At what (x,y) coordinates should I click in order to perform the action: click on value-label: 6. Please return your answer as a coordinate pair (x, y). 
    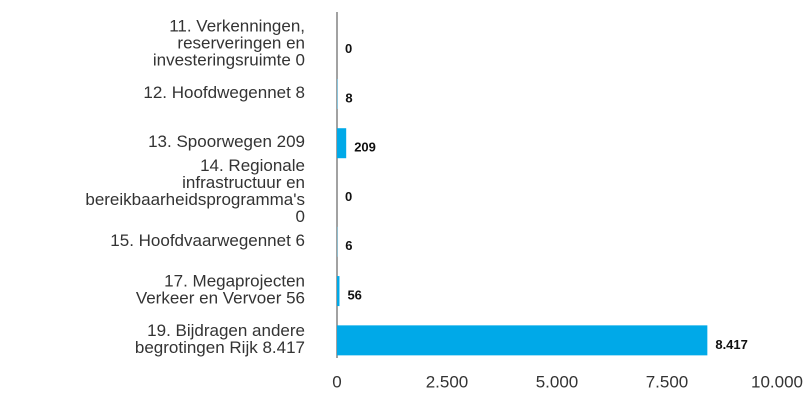
    Looking at the image, I should click on (348, 245).